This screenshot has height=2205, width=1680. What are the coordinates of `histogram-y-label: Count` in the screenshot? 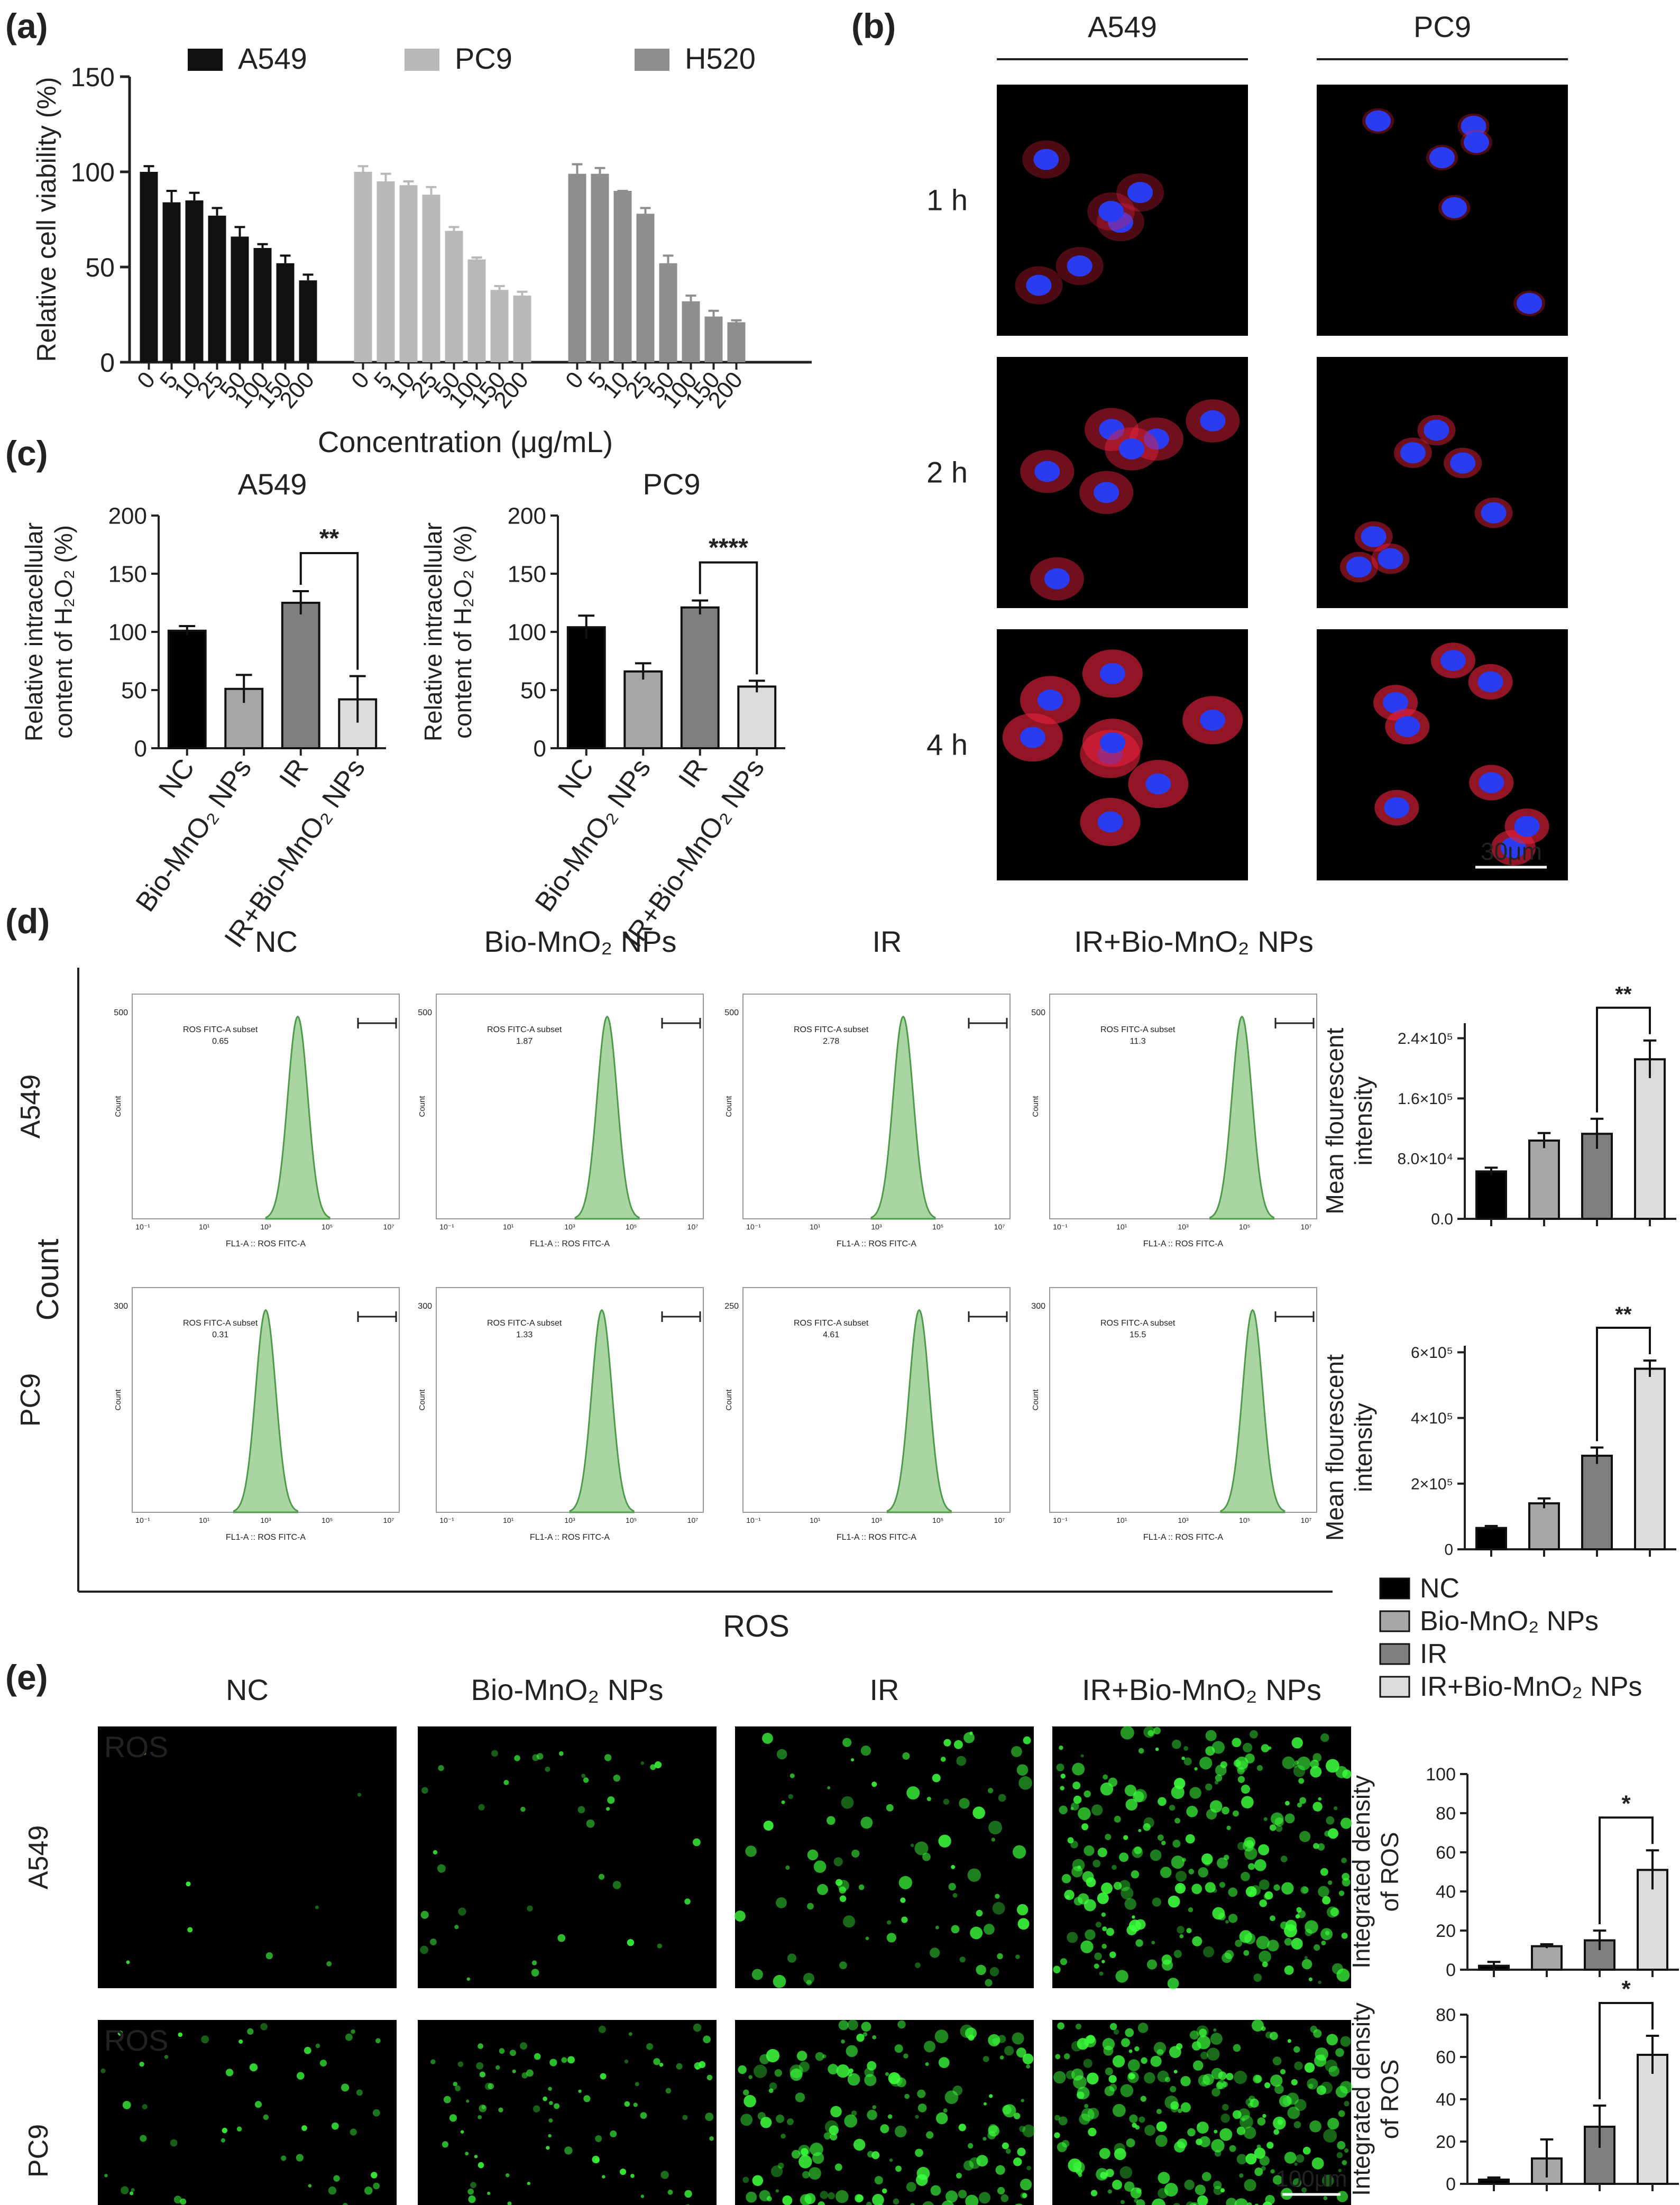 It's located at (1035, 1107).